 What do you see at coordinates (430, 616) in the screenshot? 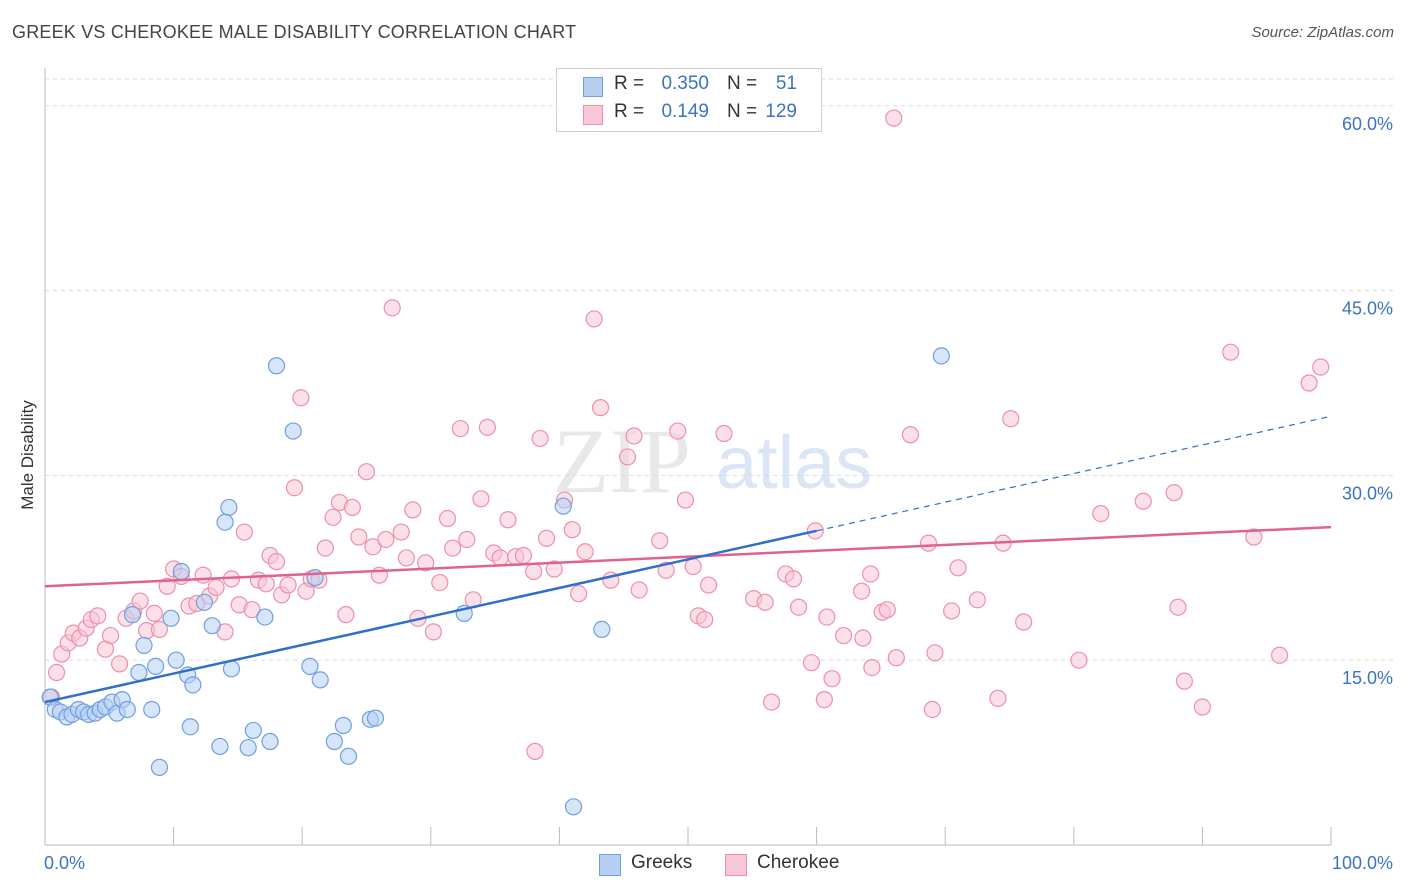
I see `greeks-trend-line` at bounding box center [430, 616].